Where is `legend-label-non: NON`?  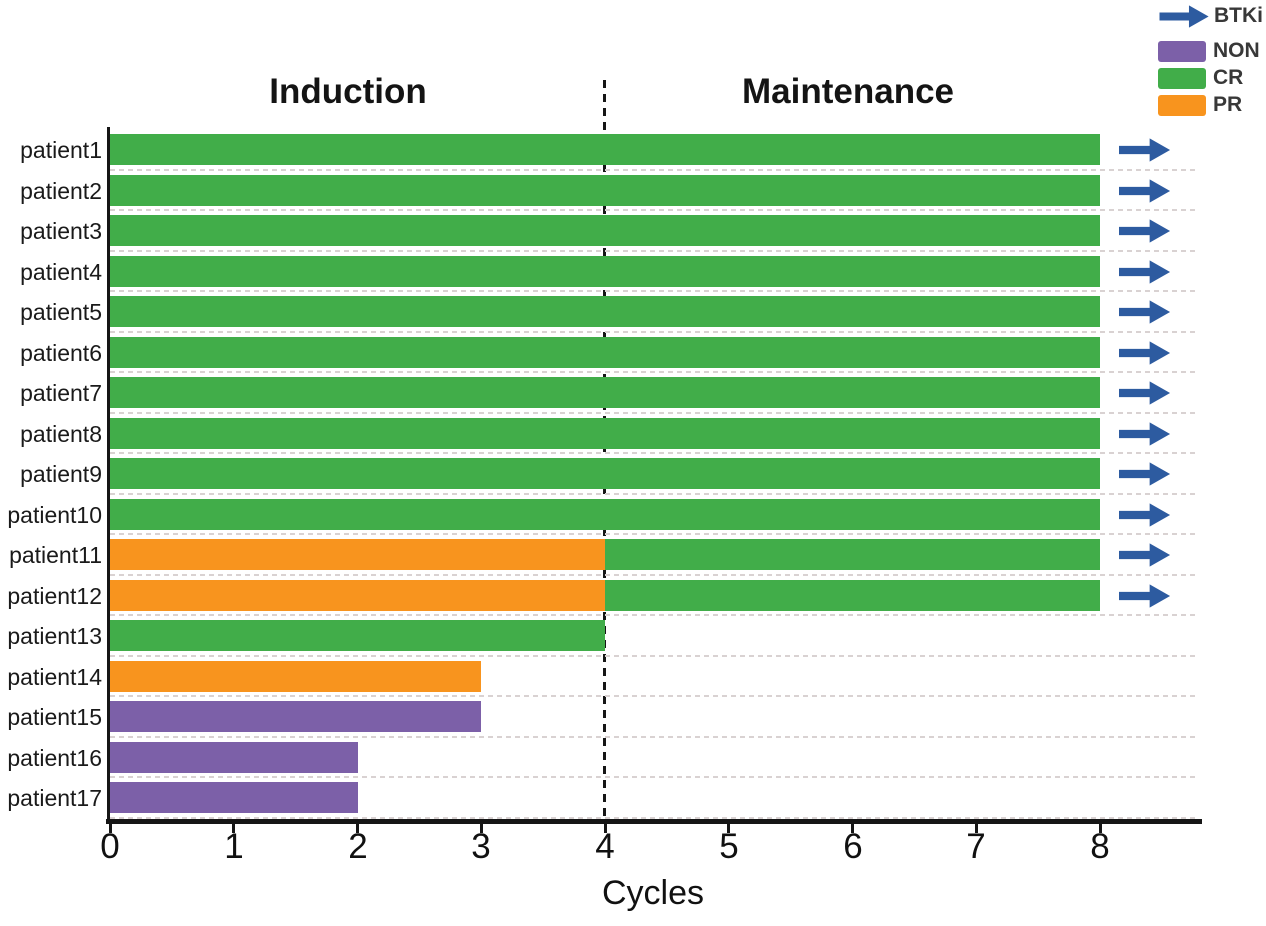 legend-label-non: NON is located at coordinates (1236, 50).